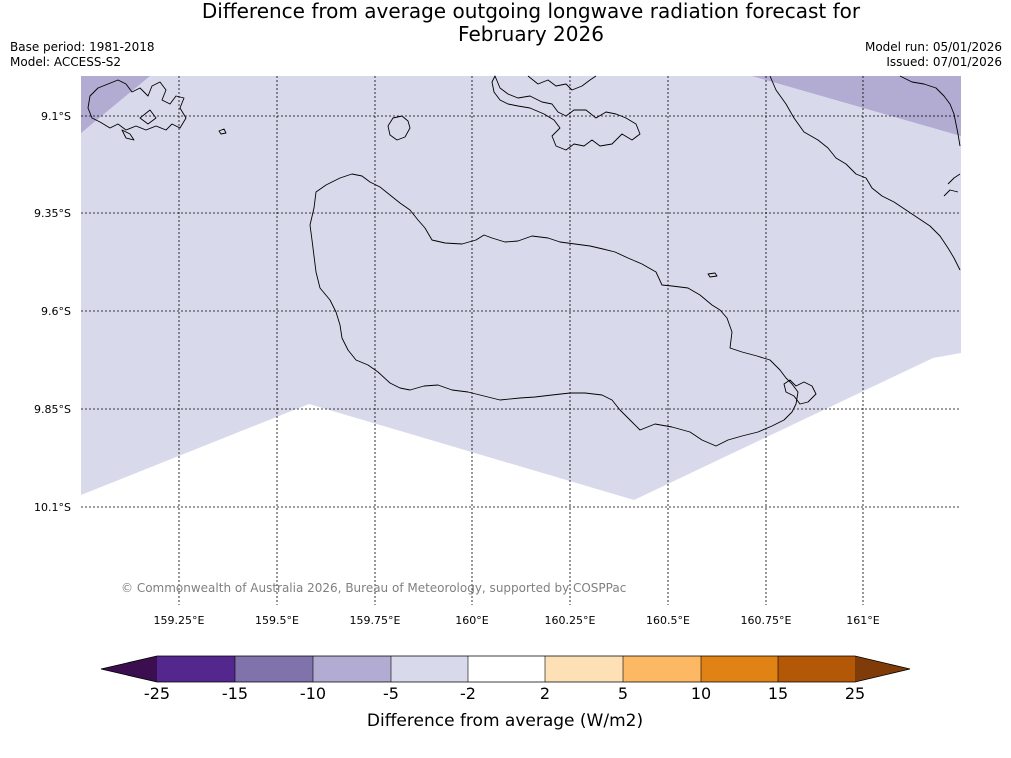  Describe the element at coordinates (862, 620) in the screenshot. I see `lon-label: 161°E` at that location.